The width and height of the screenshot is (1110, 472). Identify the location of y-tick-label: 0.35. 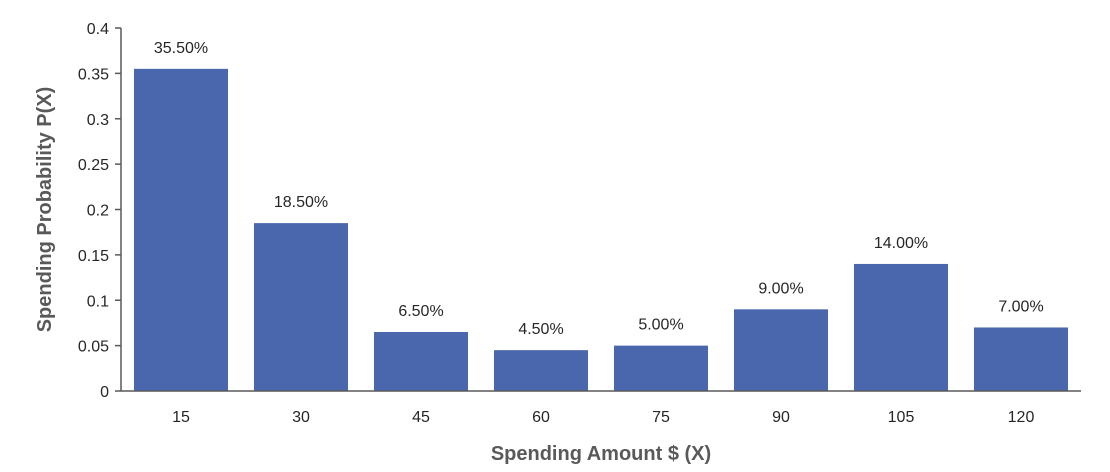
(93, 74).